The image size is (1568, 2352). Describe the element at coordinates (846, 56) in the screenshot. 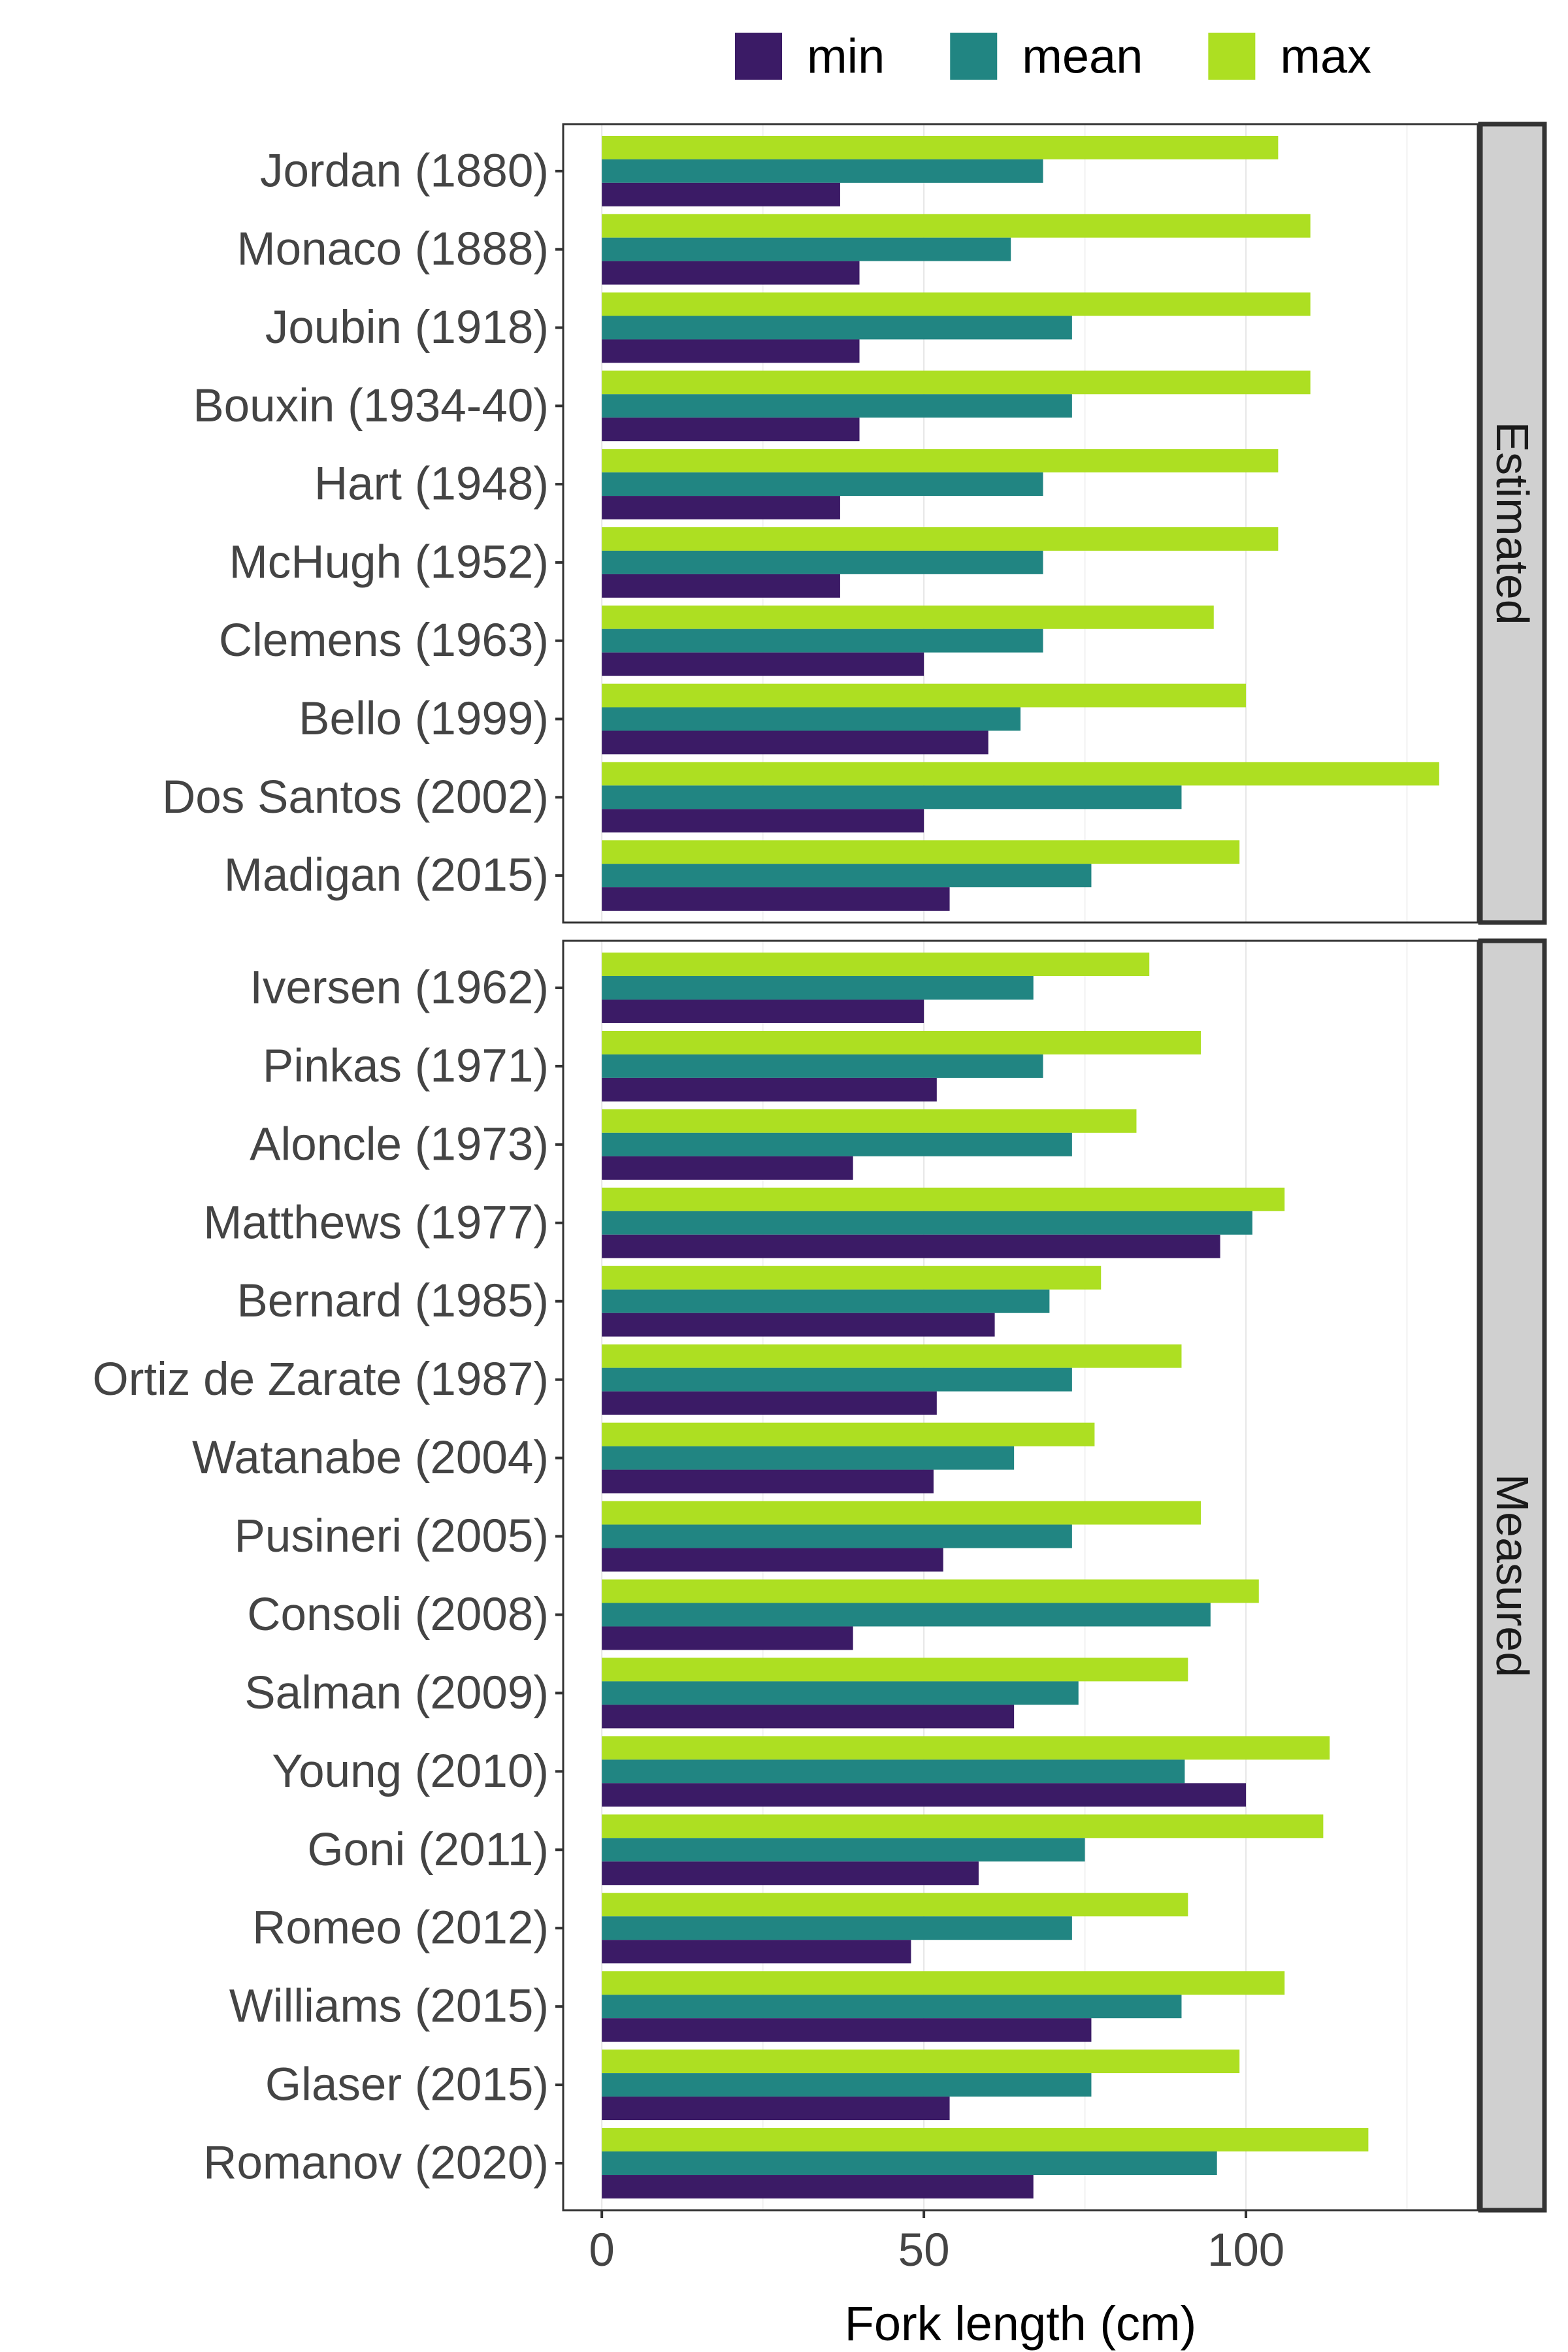

I see `legend-label-min: min` at that location.